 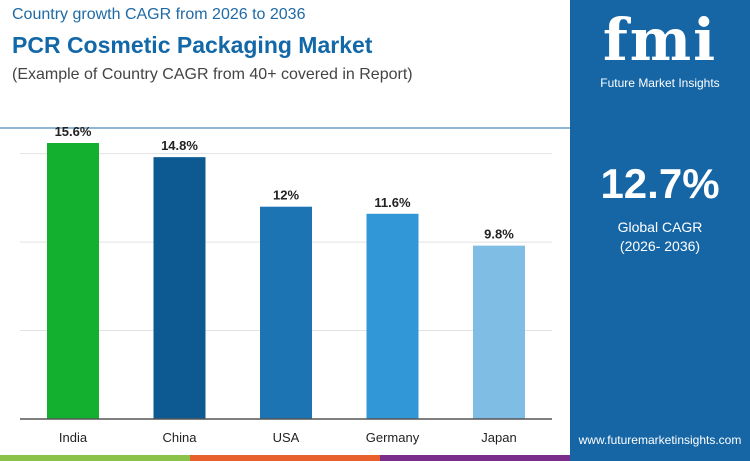 I want to click on global-cagr-label: Global CAGR (2026- 2036), so click(x=660, y=237).